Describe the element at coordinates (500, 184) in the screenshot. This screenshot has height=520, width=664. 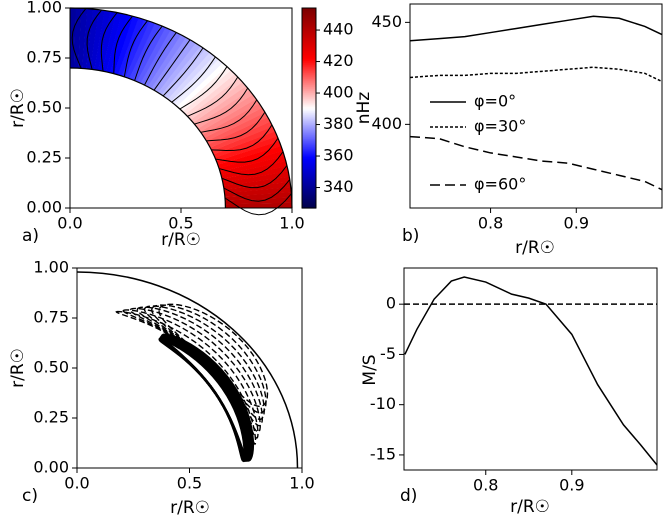
I see `legend-label: φ=60°` at that location.